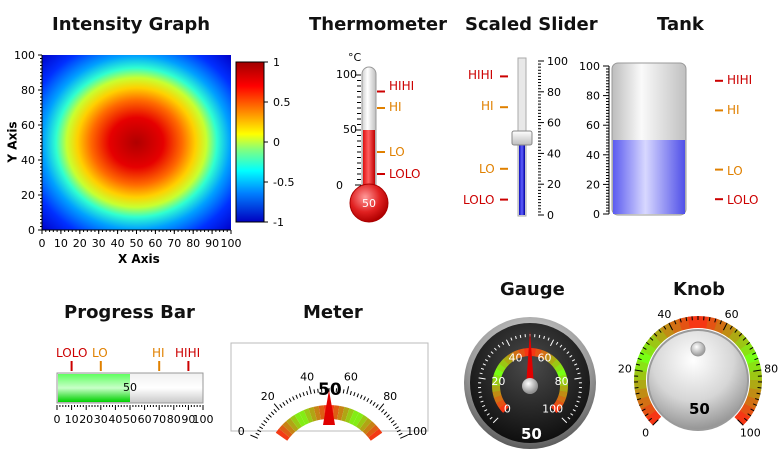 This screenshot has width=784, height=456. What do you see at coordinates (139, 259) in the screenshot?
I see `intensity-x-axis-label: X Axis` at bounding box center [139, 259].